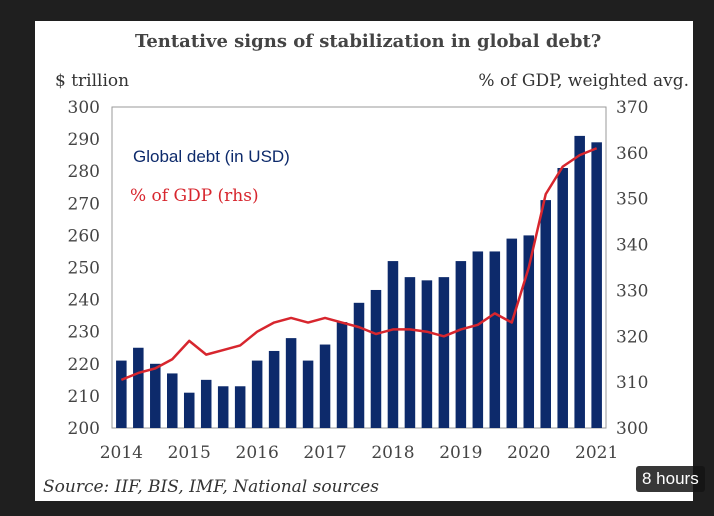 Image resolution: width=714 pixels, height=516 pixels. I want to click on source-note: Source: IIF, BIS, IMF, National sources, so click(211, 487).